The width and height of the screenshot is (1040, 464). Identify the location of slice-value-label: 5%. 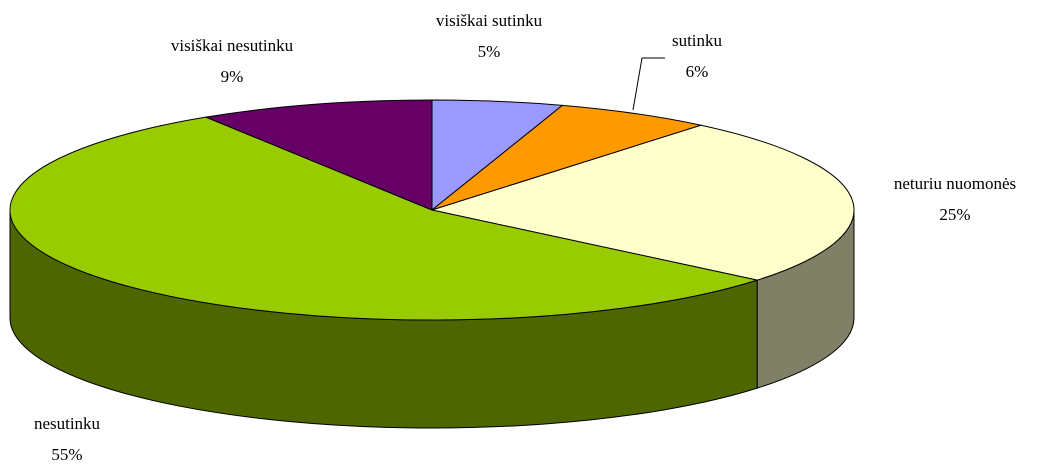
(489, 51).